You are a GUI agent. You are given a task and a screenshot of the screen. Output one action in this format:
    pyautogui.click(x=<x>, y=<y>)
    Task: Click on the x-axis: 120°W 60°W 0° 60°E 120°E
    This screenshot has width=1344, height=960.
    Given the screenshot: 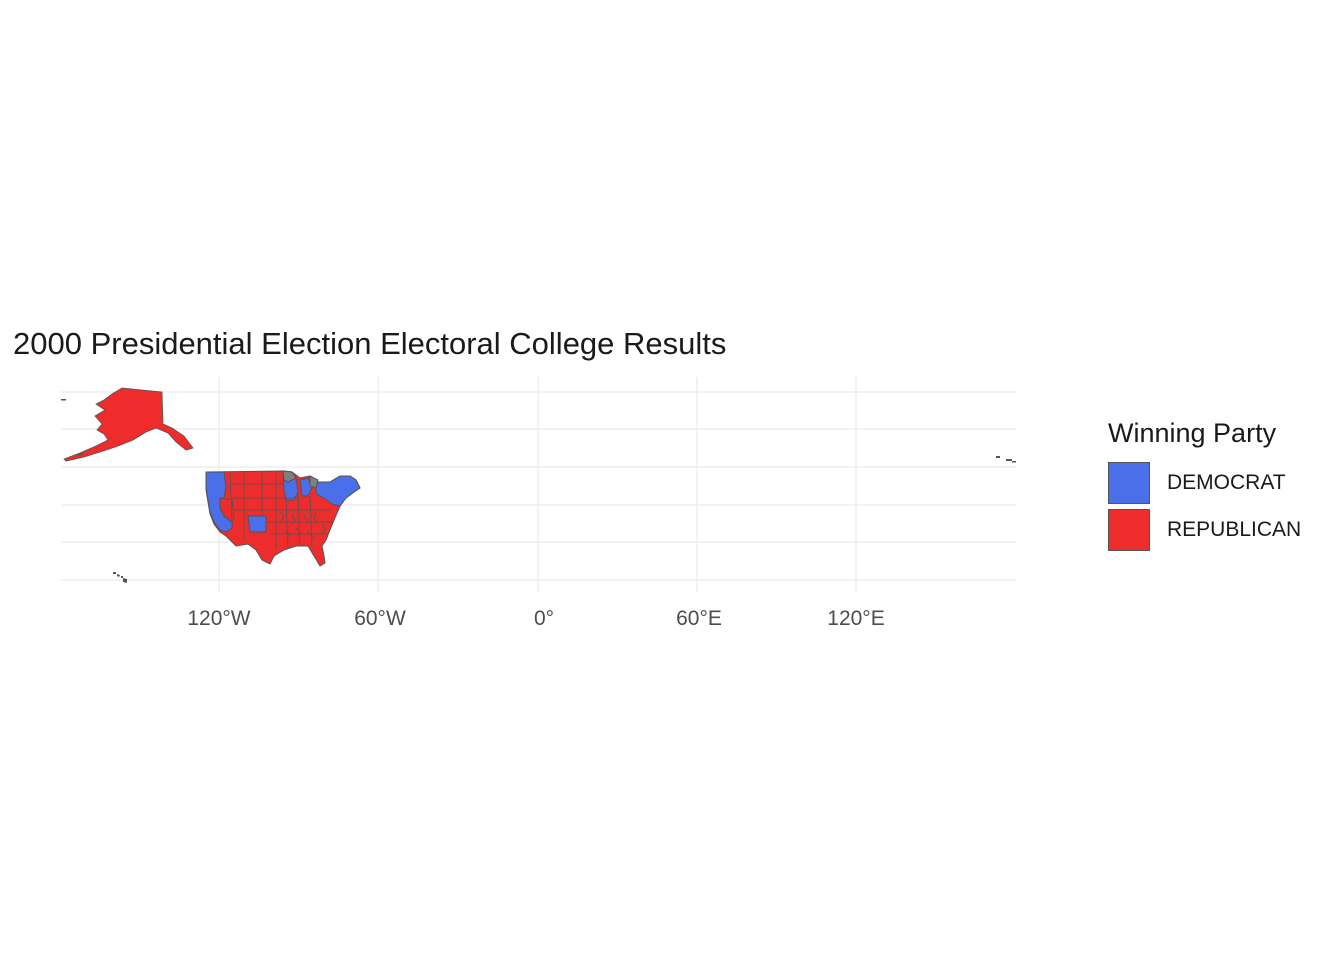 What is the action you would take?
    pyautogui.click(x=535, y=618)
    